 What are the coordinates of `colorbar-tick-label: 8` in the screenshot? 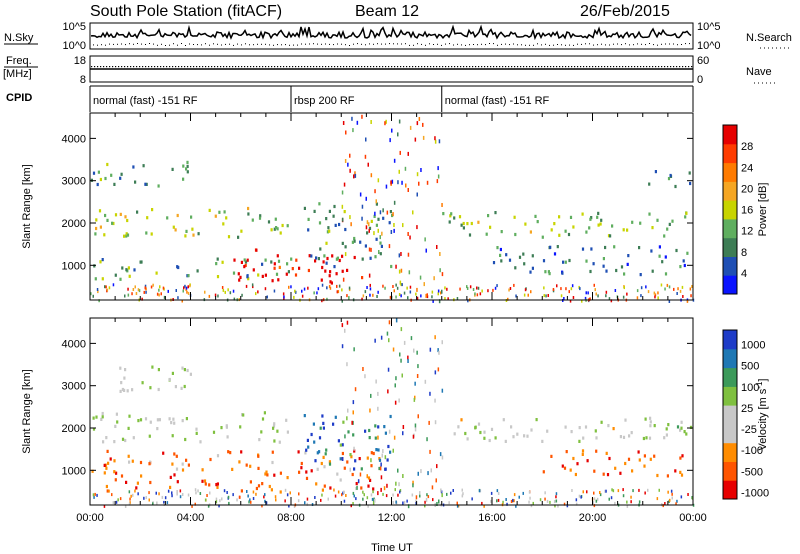 It's located at (744, 253).